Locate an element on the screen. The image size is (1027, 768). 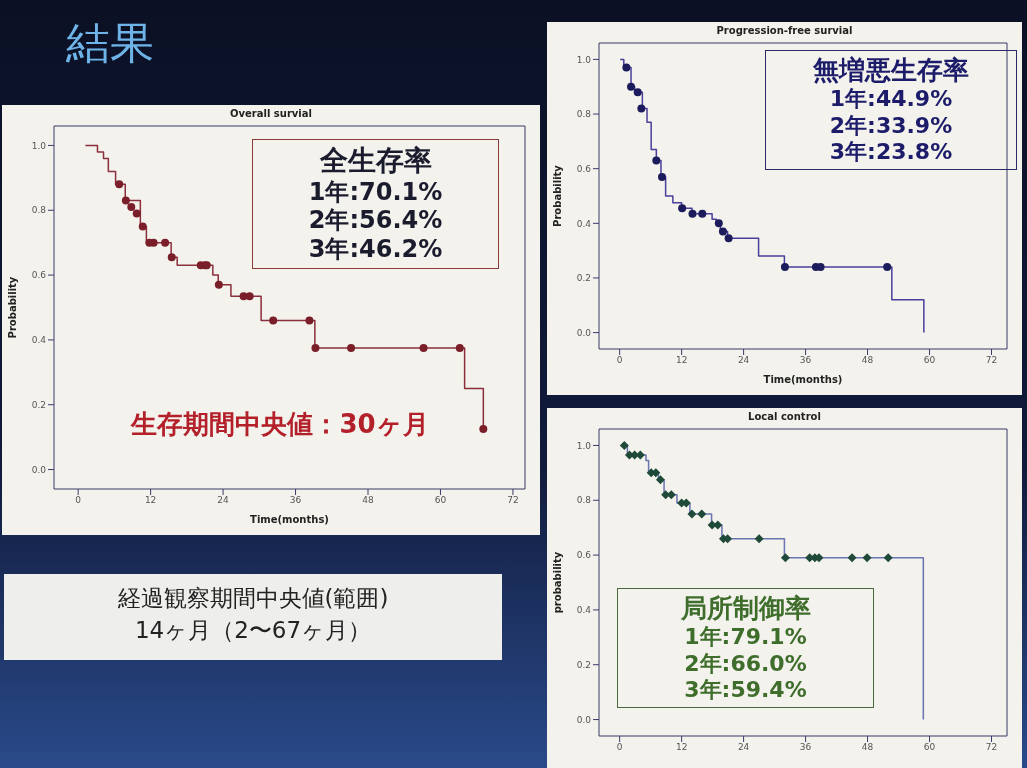
annotation: 1年:79.1% is located at coordinates (745, 637).